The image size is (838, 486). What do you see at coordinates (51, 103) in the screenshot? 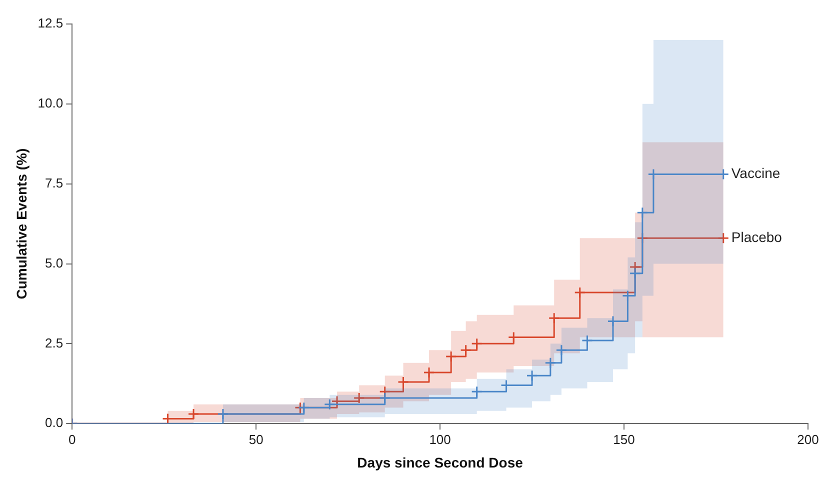
I see `y-tick-label: 10.0` at bounding box center [51, 103].